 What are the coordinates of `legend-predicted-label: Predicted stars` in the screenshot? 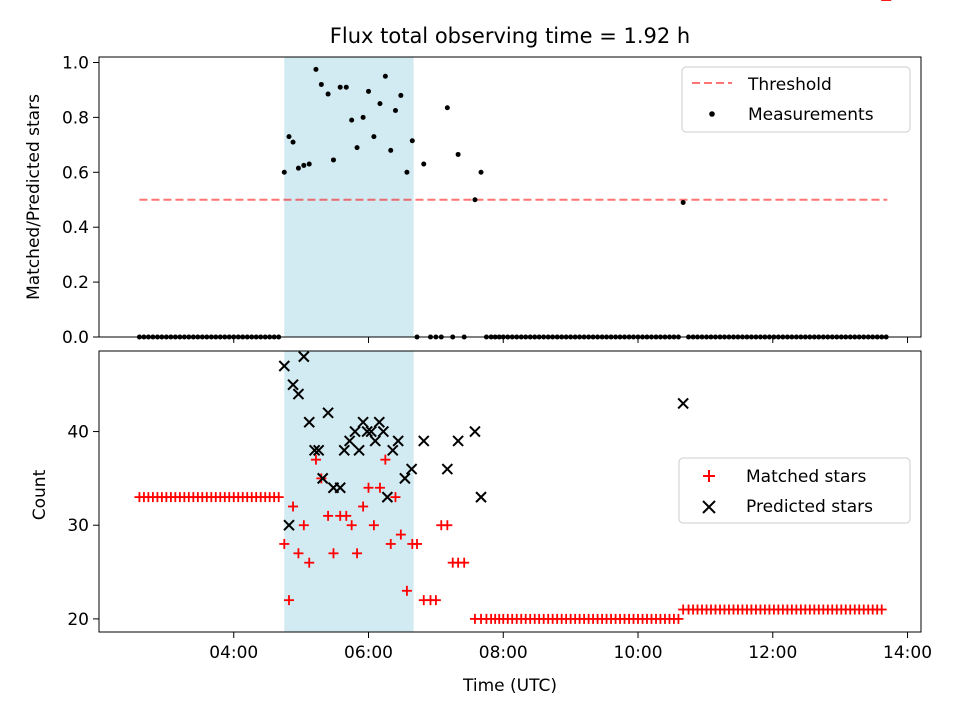 It's located at (809, 507).